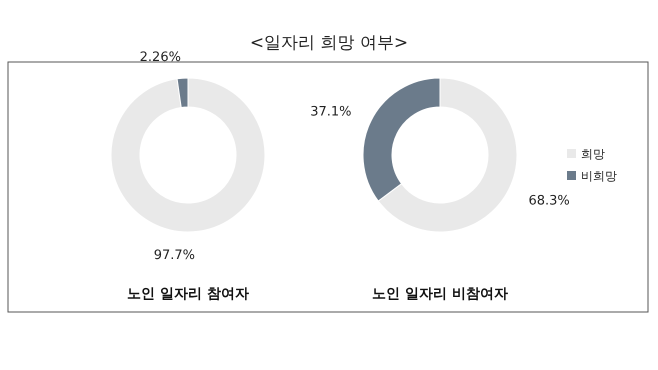  Describe the element at coordinates (593, 154) in the screenshot. I see `legend-label: 희망` at that location.